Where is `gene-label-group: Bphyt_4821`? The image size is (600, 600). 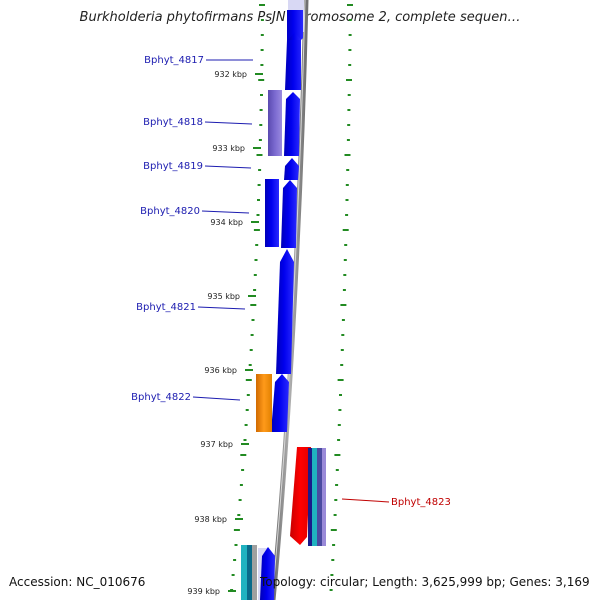 gene-label-group: Bphyt_4821 is located at coordinates (191, 307).